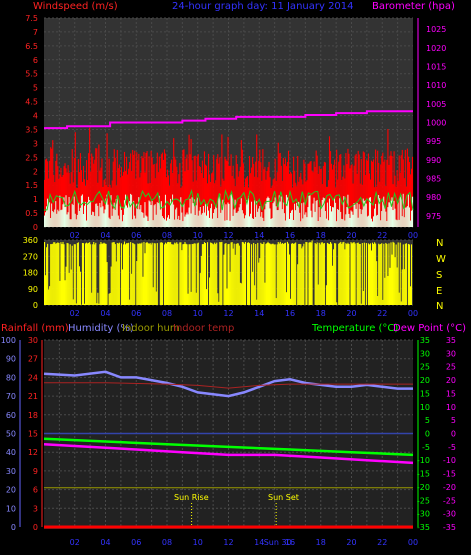  Describe the element at coordinates (413, 235) in the screenshot. I see `wind-x-tick-label: 00` at that location.